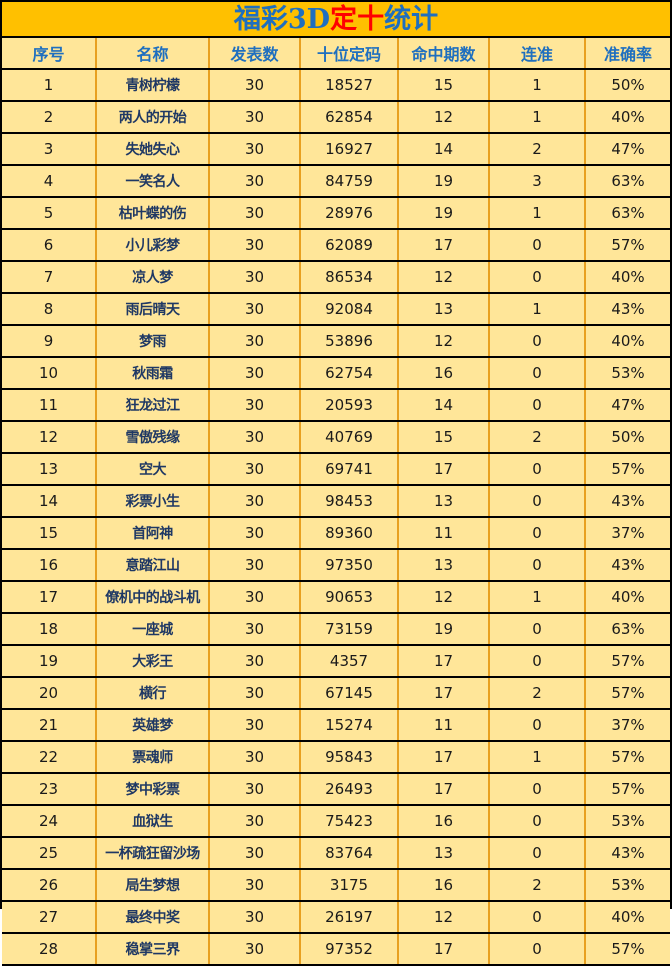  What do you see at coordinates (49, 949) in the screenshot?
I see `cell-seq: 28` at bounding box center [49, 949].